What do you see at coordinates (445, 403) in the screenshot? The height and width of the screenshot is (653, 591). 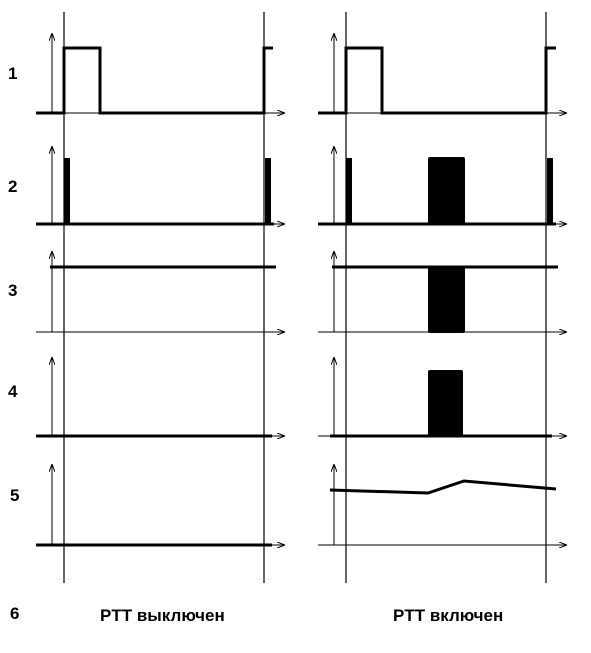 I see `ptt-block-r4` at bounding box center [445, 403].